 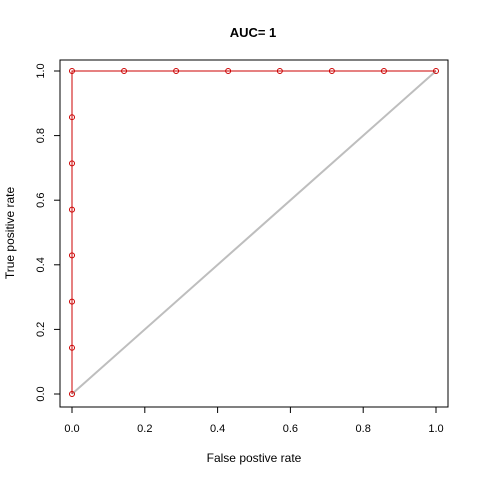 I want to click on y-tick-label: 0.2, so click(x=41, y=329).